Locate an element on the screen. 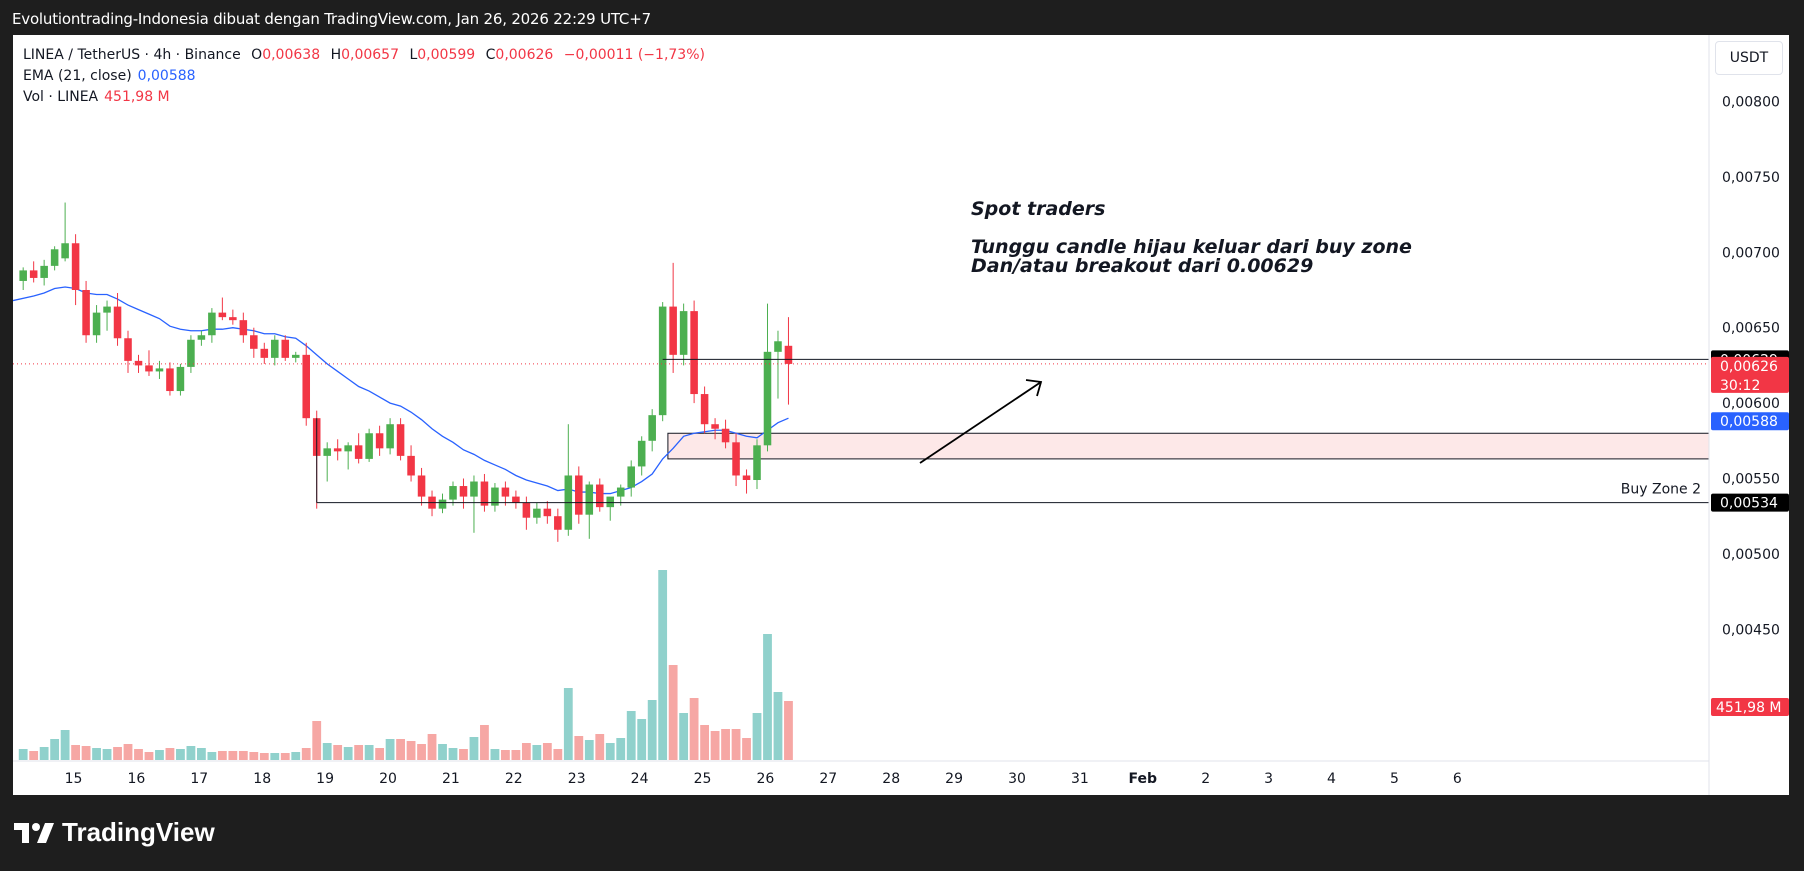 This screenshot has width=1804, height=871. last-price-tag-bg is located at coordinates (1750, 374).